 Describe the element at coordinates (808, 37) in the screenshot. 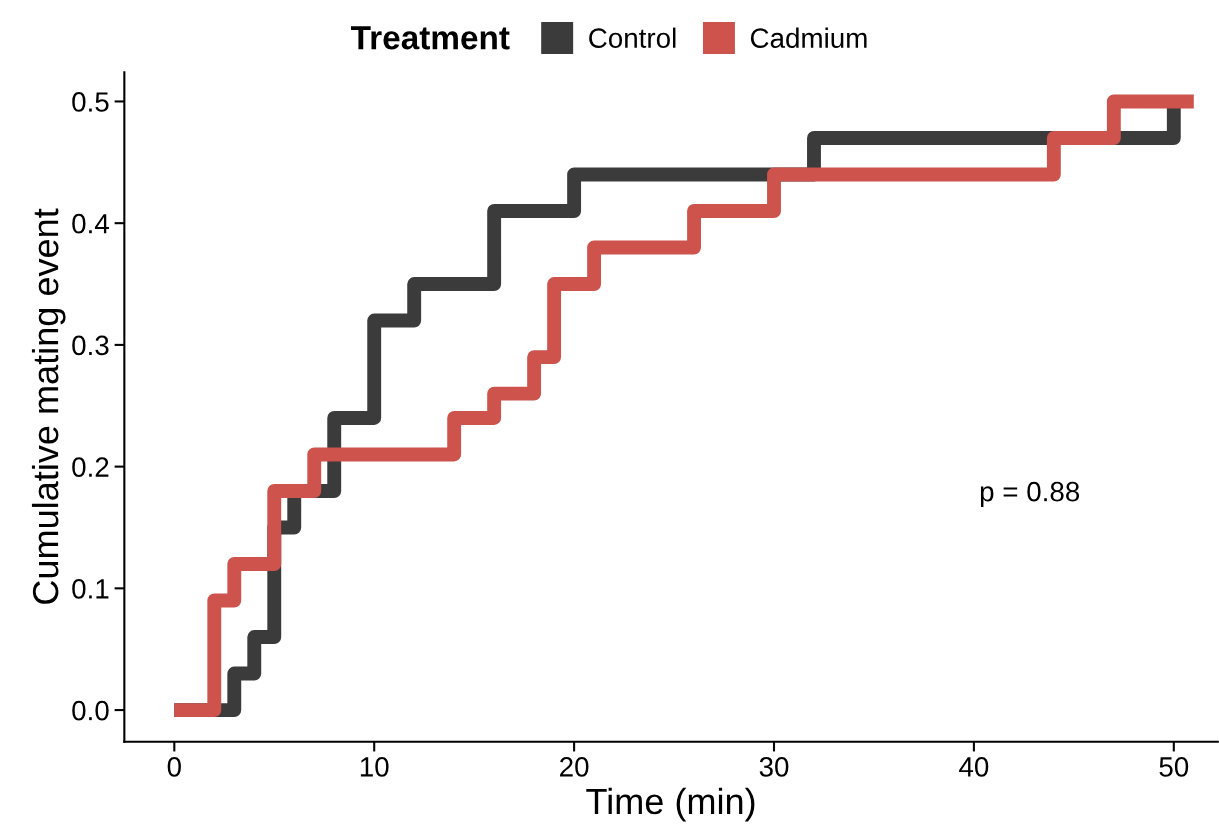

I see `legend-label: Cadmium` at that location.